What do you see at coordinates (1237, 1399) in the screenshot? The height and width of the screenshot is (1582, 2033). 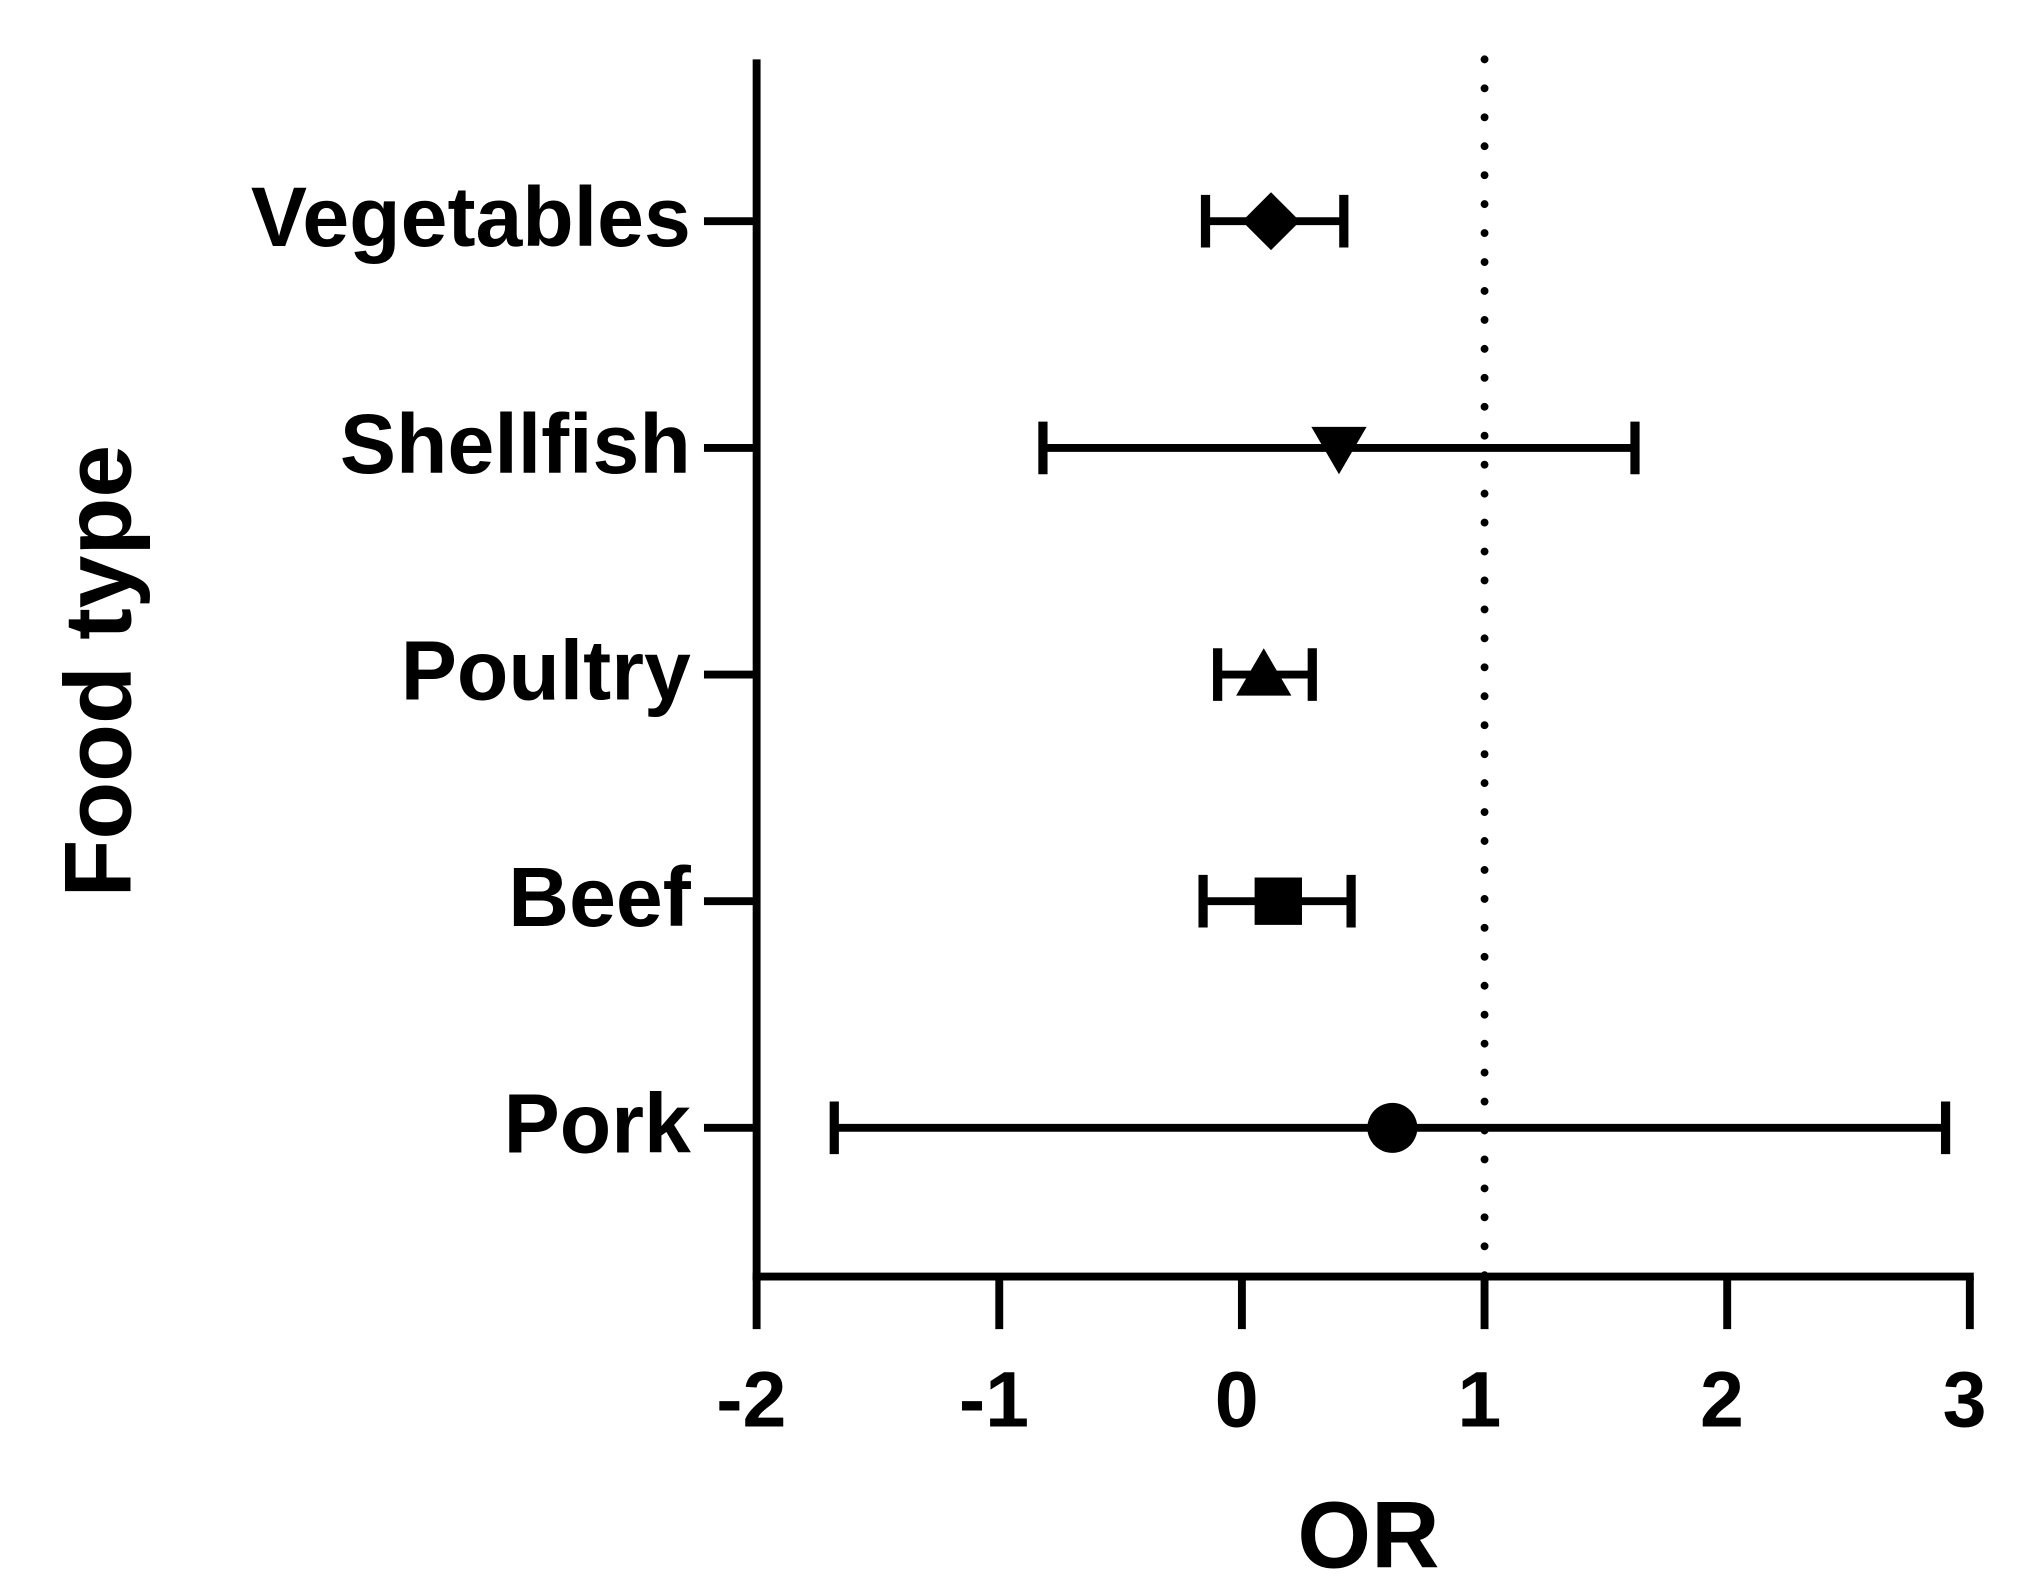 I see `x-tick-label: 0` at bounding box center [1237, 1399].